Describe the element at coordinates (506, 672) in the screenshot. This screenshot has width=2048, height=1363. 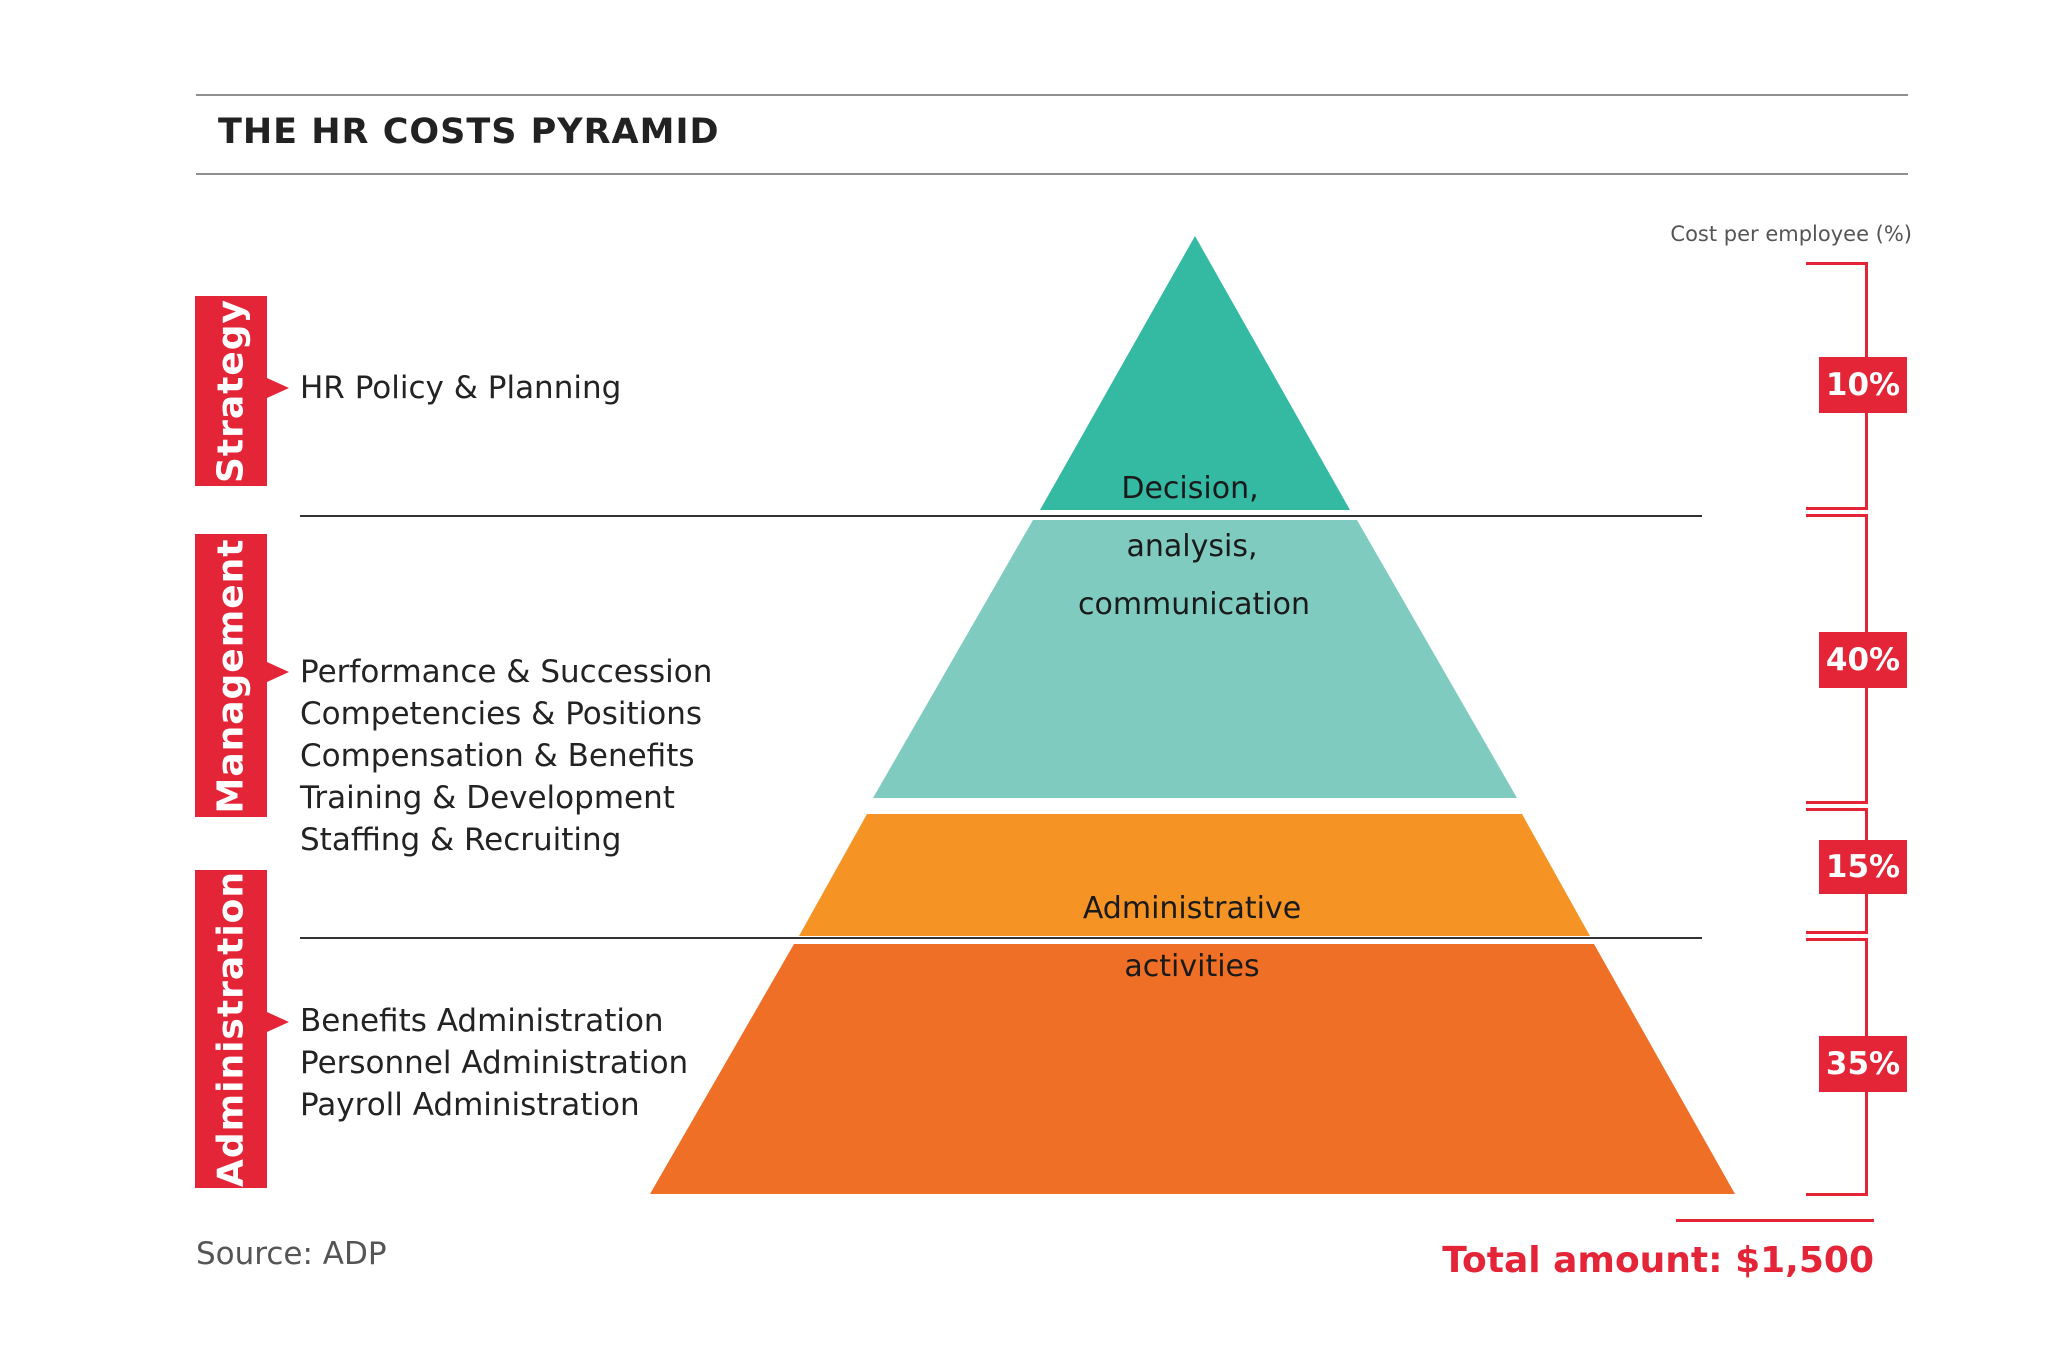
I see `list-item: Performance & Succession` at that location.